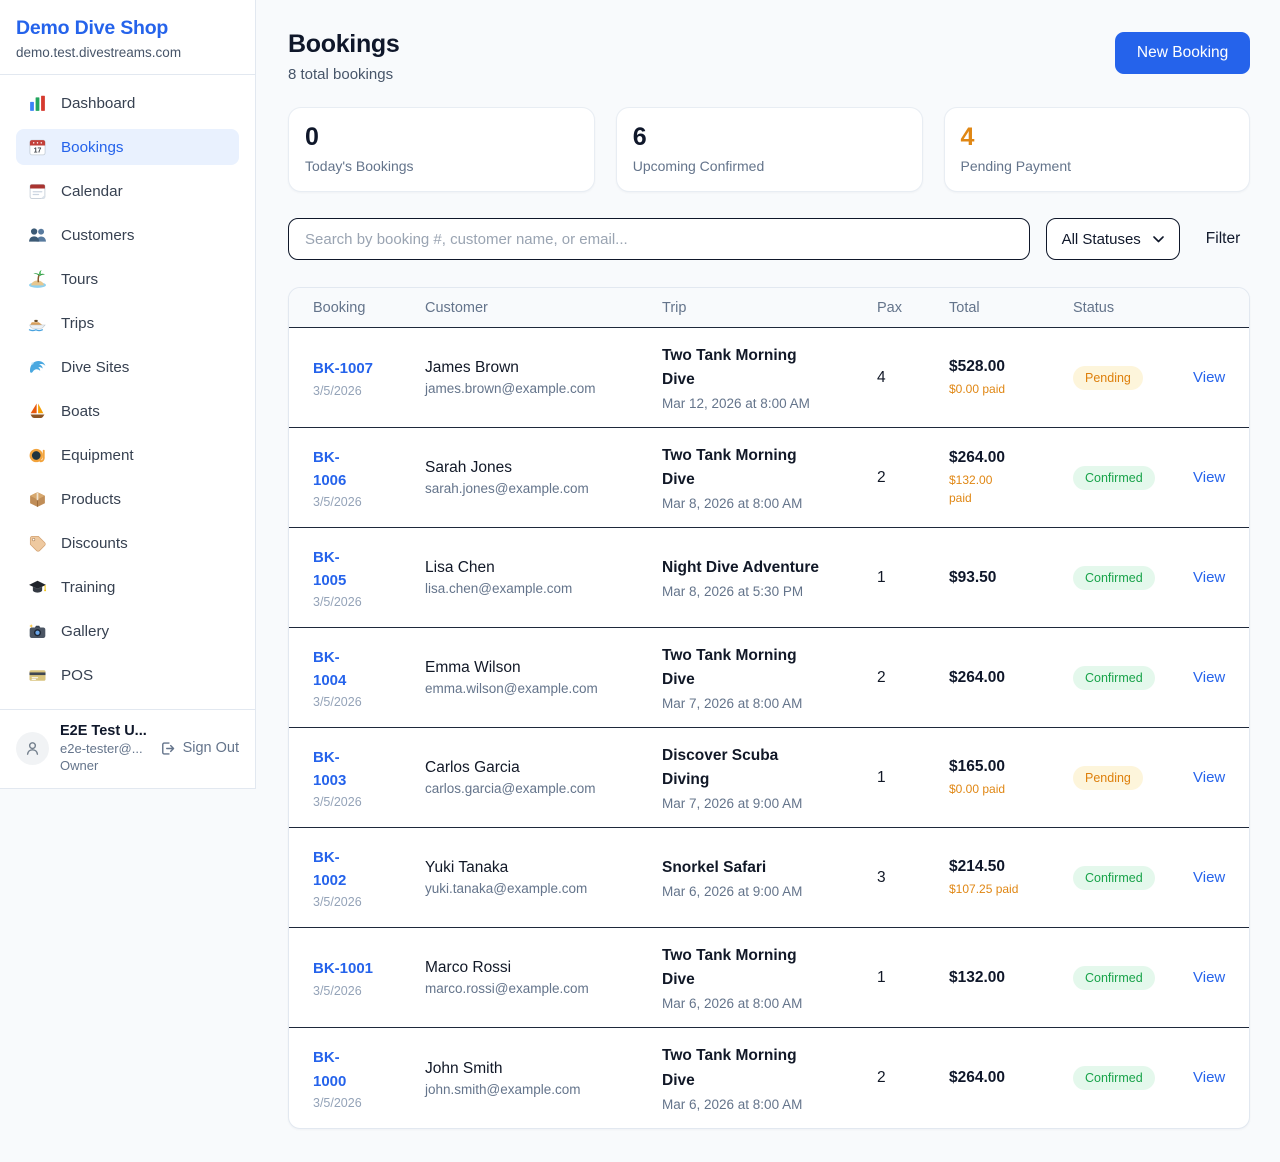  Describe the element at coordinates (1223, 239) in the screenshot. I see `filter-button: Filter` at that location.